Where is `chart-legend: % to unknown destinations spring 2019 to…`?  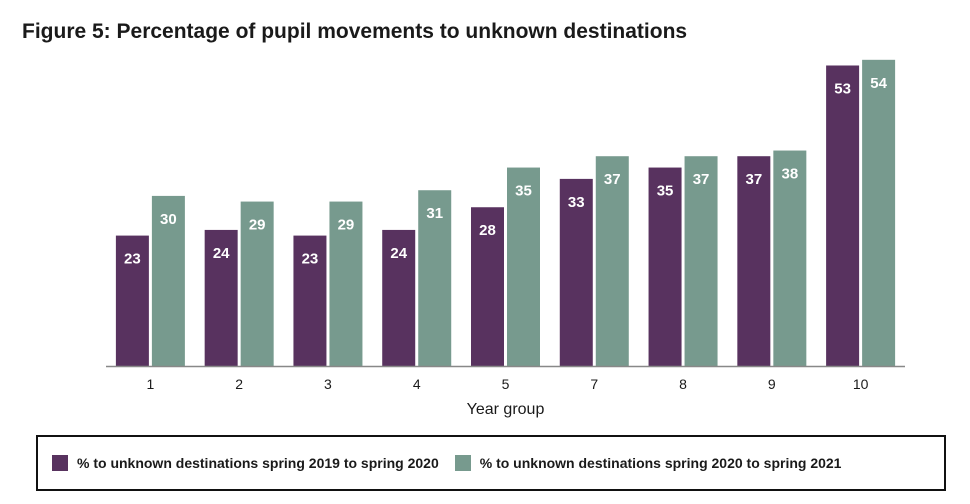 chart-legend: % to unknown destinations spring 2019 to… is located at coordinates (491, 463).